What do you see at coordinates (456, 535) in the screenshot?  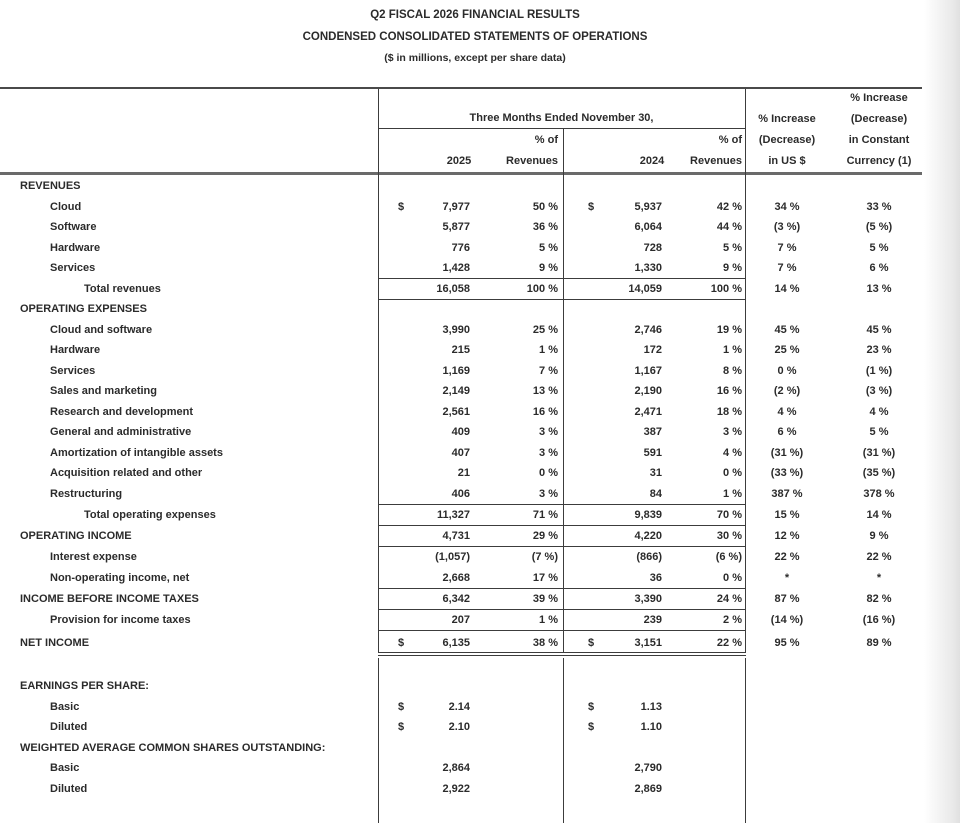 I see `value-2025: 4,731` at bounding box center [456, 535].